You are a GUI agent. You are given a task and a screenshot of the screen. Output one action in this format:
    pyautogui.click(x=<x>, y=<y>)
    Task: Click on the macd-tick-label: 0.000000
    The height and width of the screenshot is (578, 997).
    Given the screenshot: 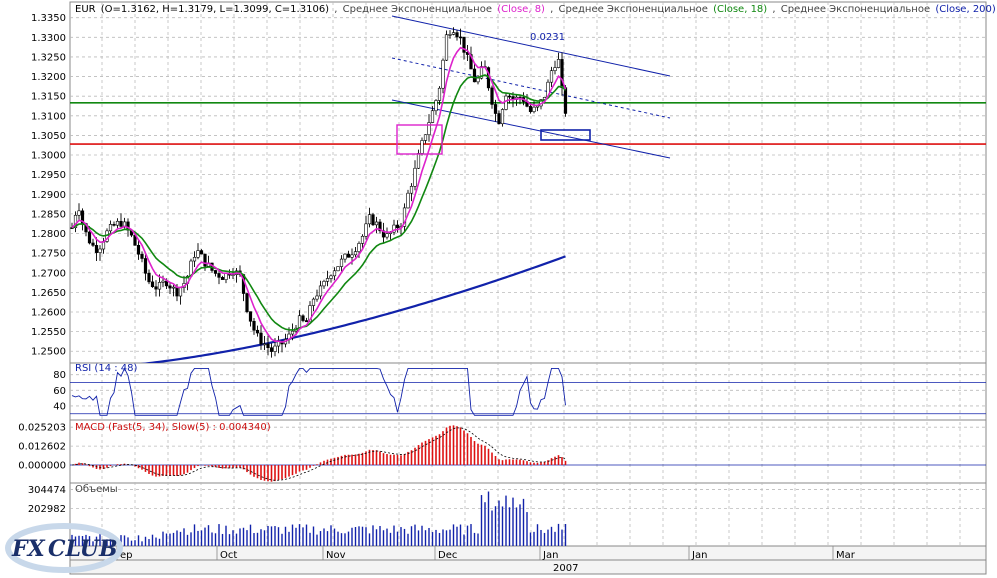 What is the action you would take?
    pyautogui.click(x=42, y=466)
    